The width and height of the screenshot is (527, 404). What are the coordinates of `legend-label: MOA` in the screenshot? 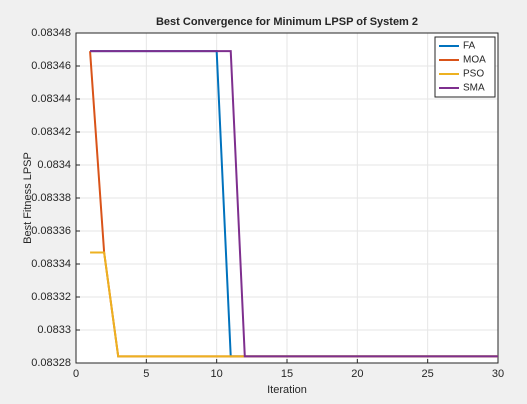 It's located at (474, 60).